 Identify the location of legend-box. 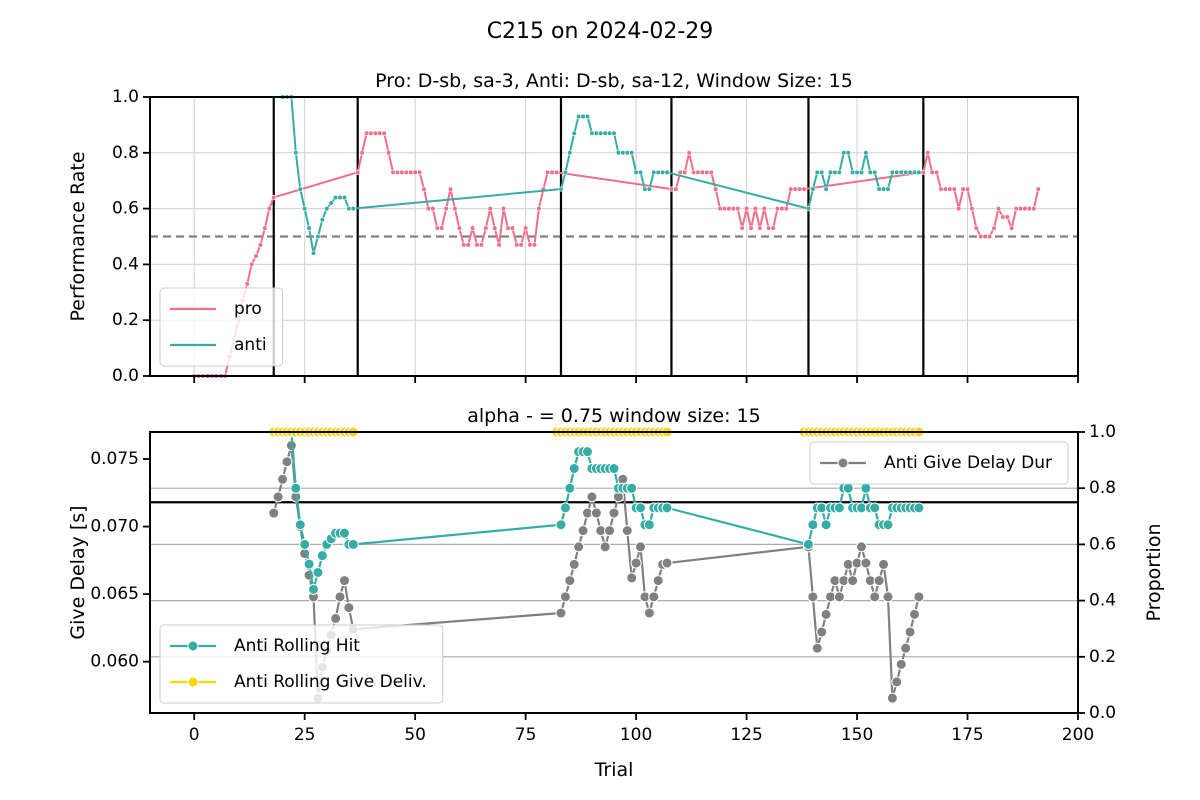
(939, 463).